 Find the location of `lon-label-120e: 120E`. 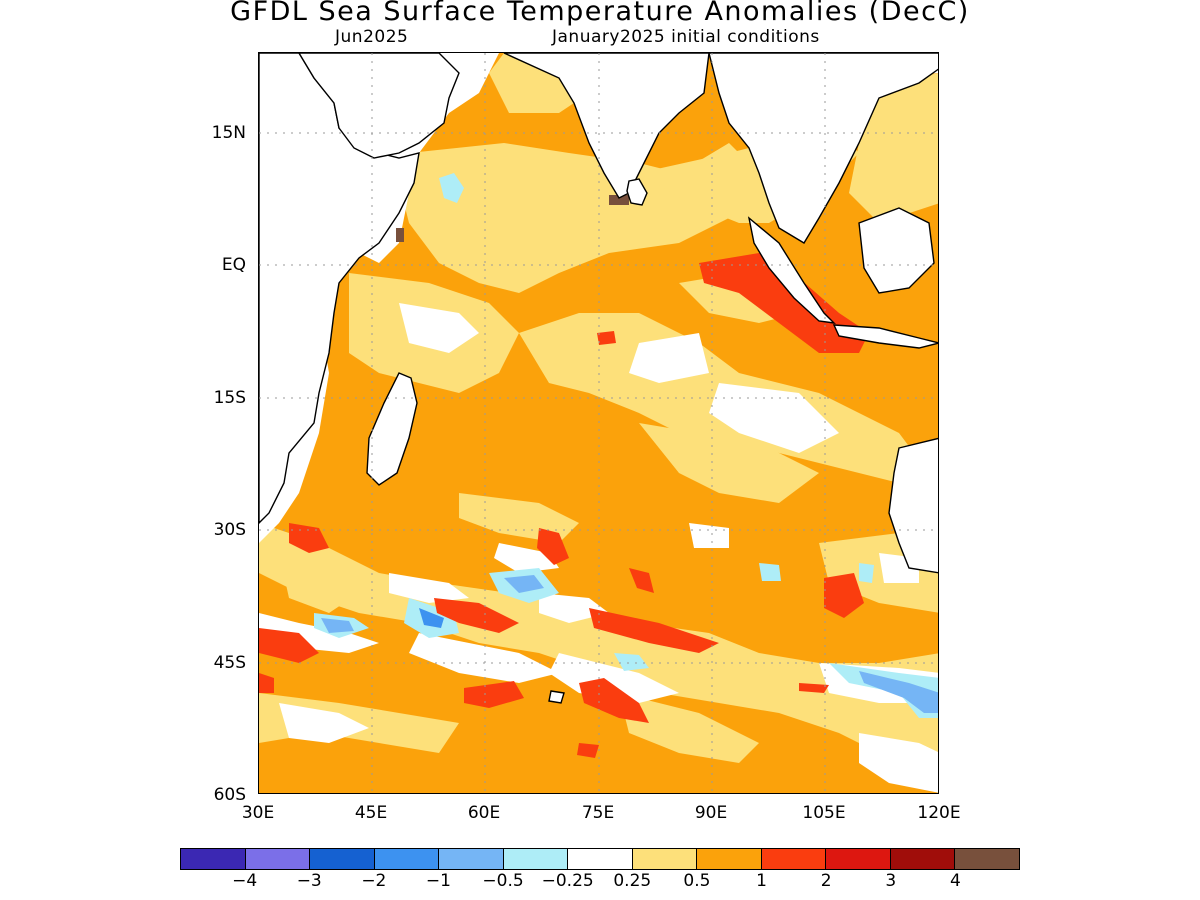

lon-label-120e: 120E is located at coordinates (939, 813).